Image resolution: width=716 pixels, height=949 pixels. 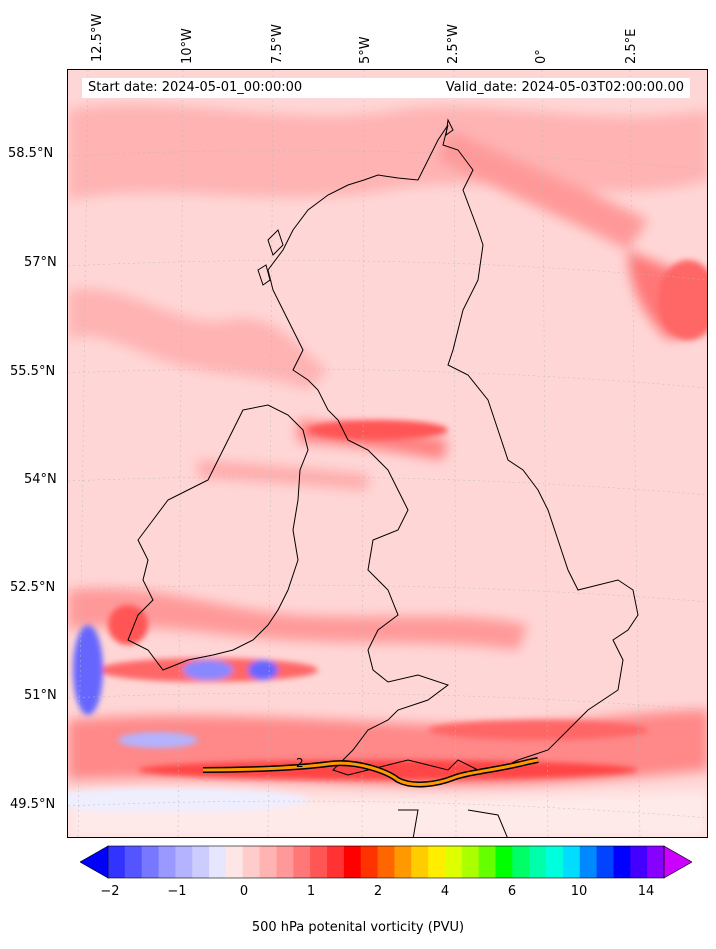 I want to click on lat-label-54n: 54°N, so click(x=40, y=479).